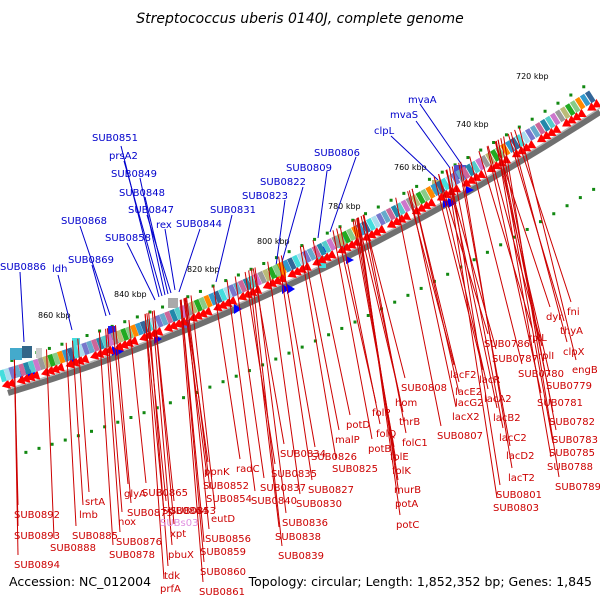  I want to click on gene-label-SUBs03: SUBs03, so click(179, 523).